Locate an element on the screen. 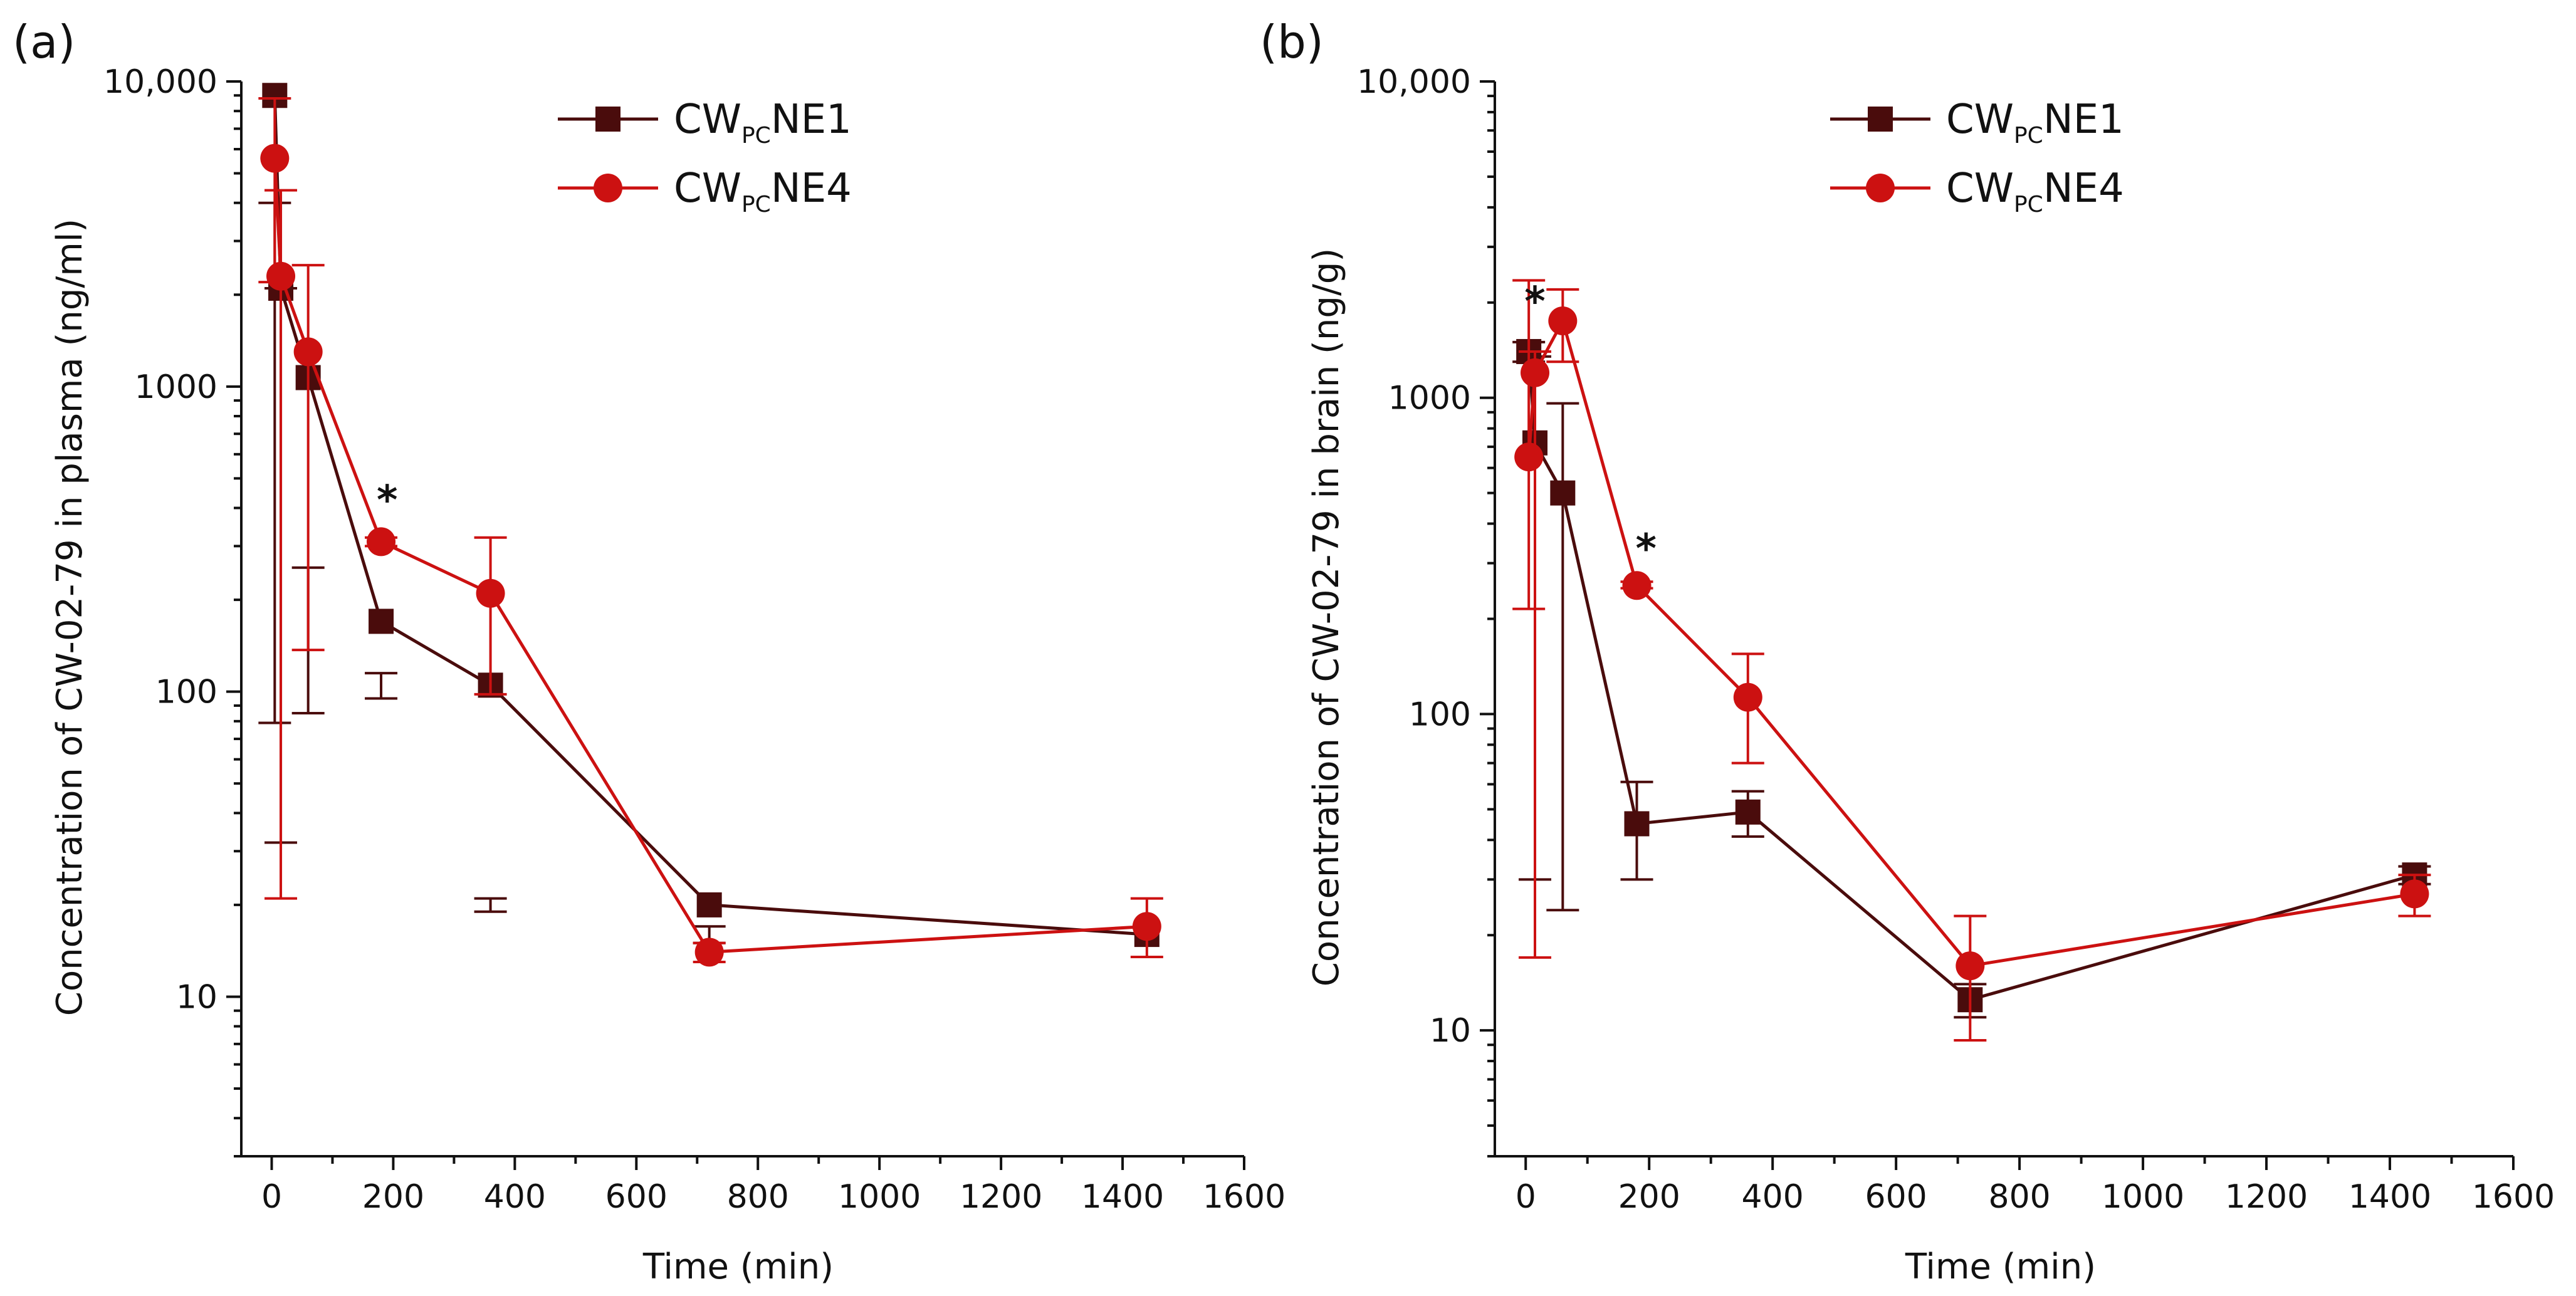 Image resolution: width=2576 pixels, height=1296 pixels. panel-a-x-tick-label: 800 is located at coordinates (758, 1197).